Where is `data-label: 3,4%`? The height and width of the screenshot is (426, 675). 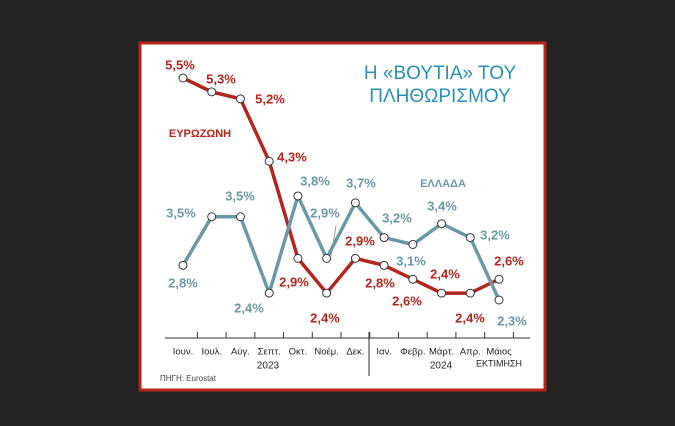
data-label: 3,4% is located at coordinates (442, 205).